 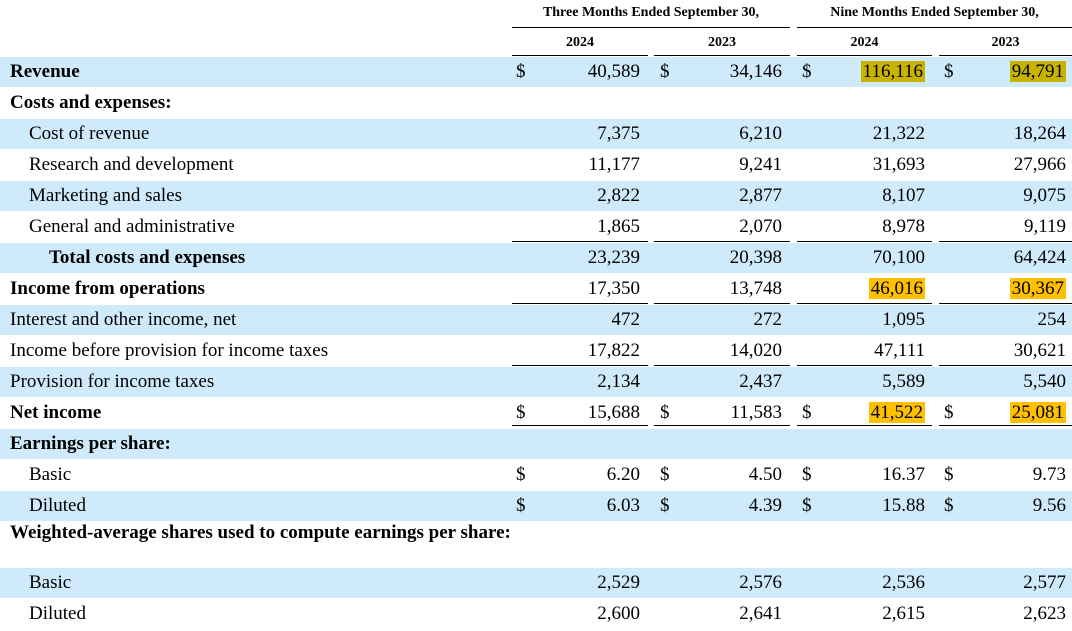 I want to click on table-row: Net income $15,688 $11,583 $41,522 $25,081, so click(x=536, y=414).